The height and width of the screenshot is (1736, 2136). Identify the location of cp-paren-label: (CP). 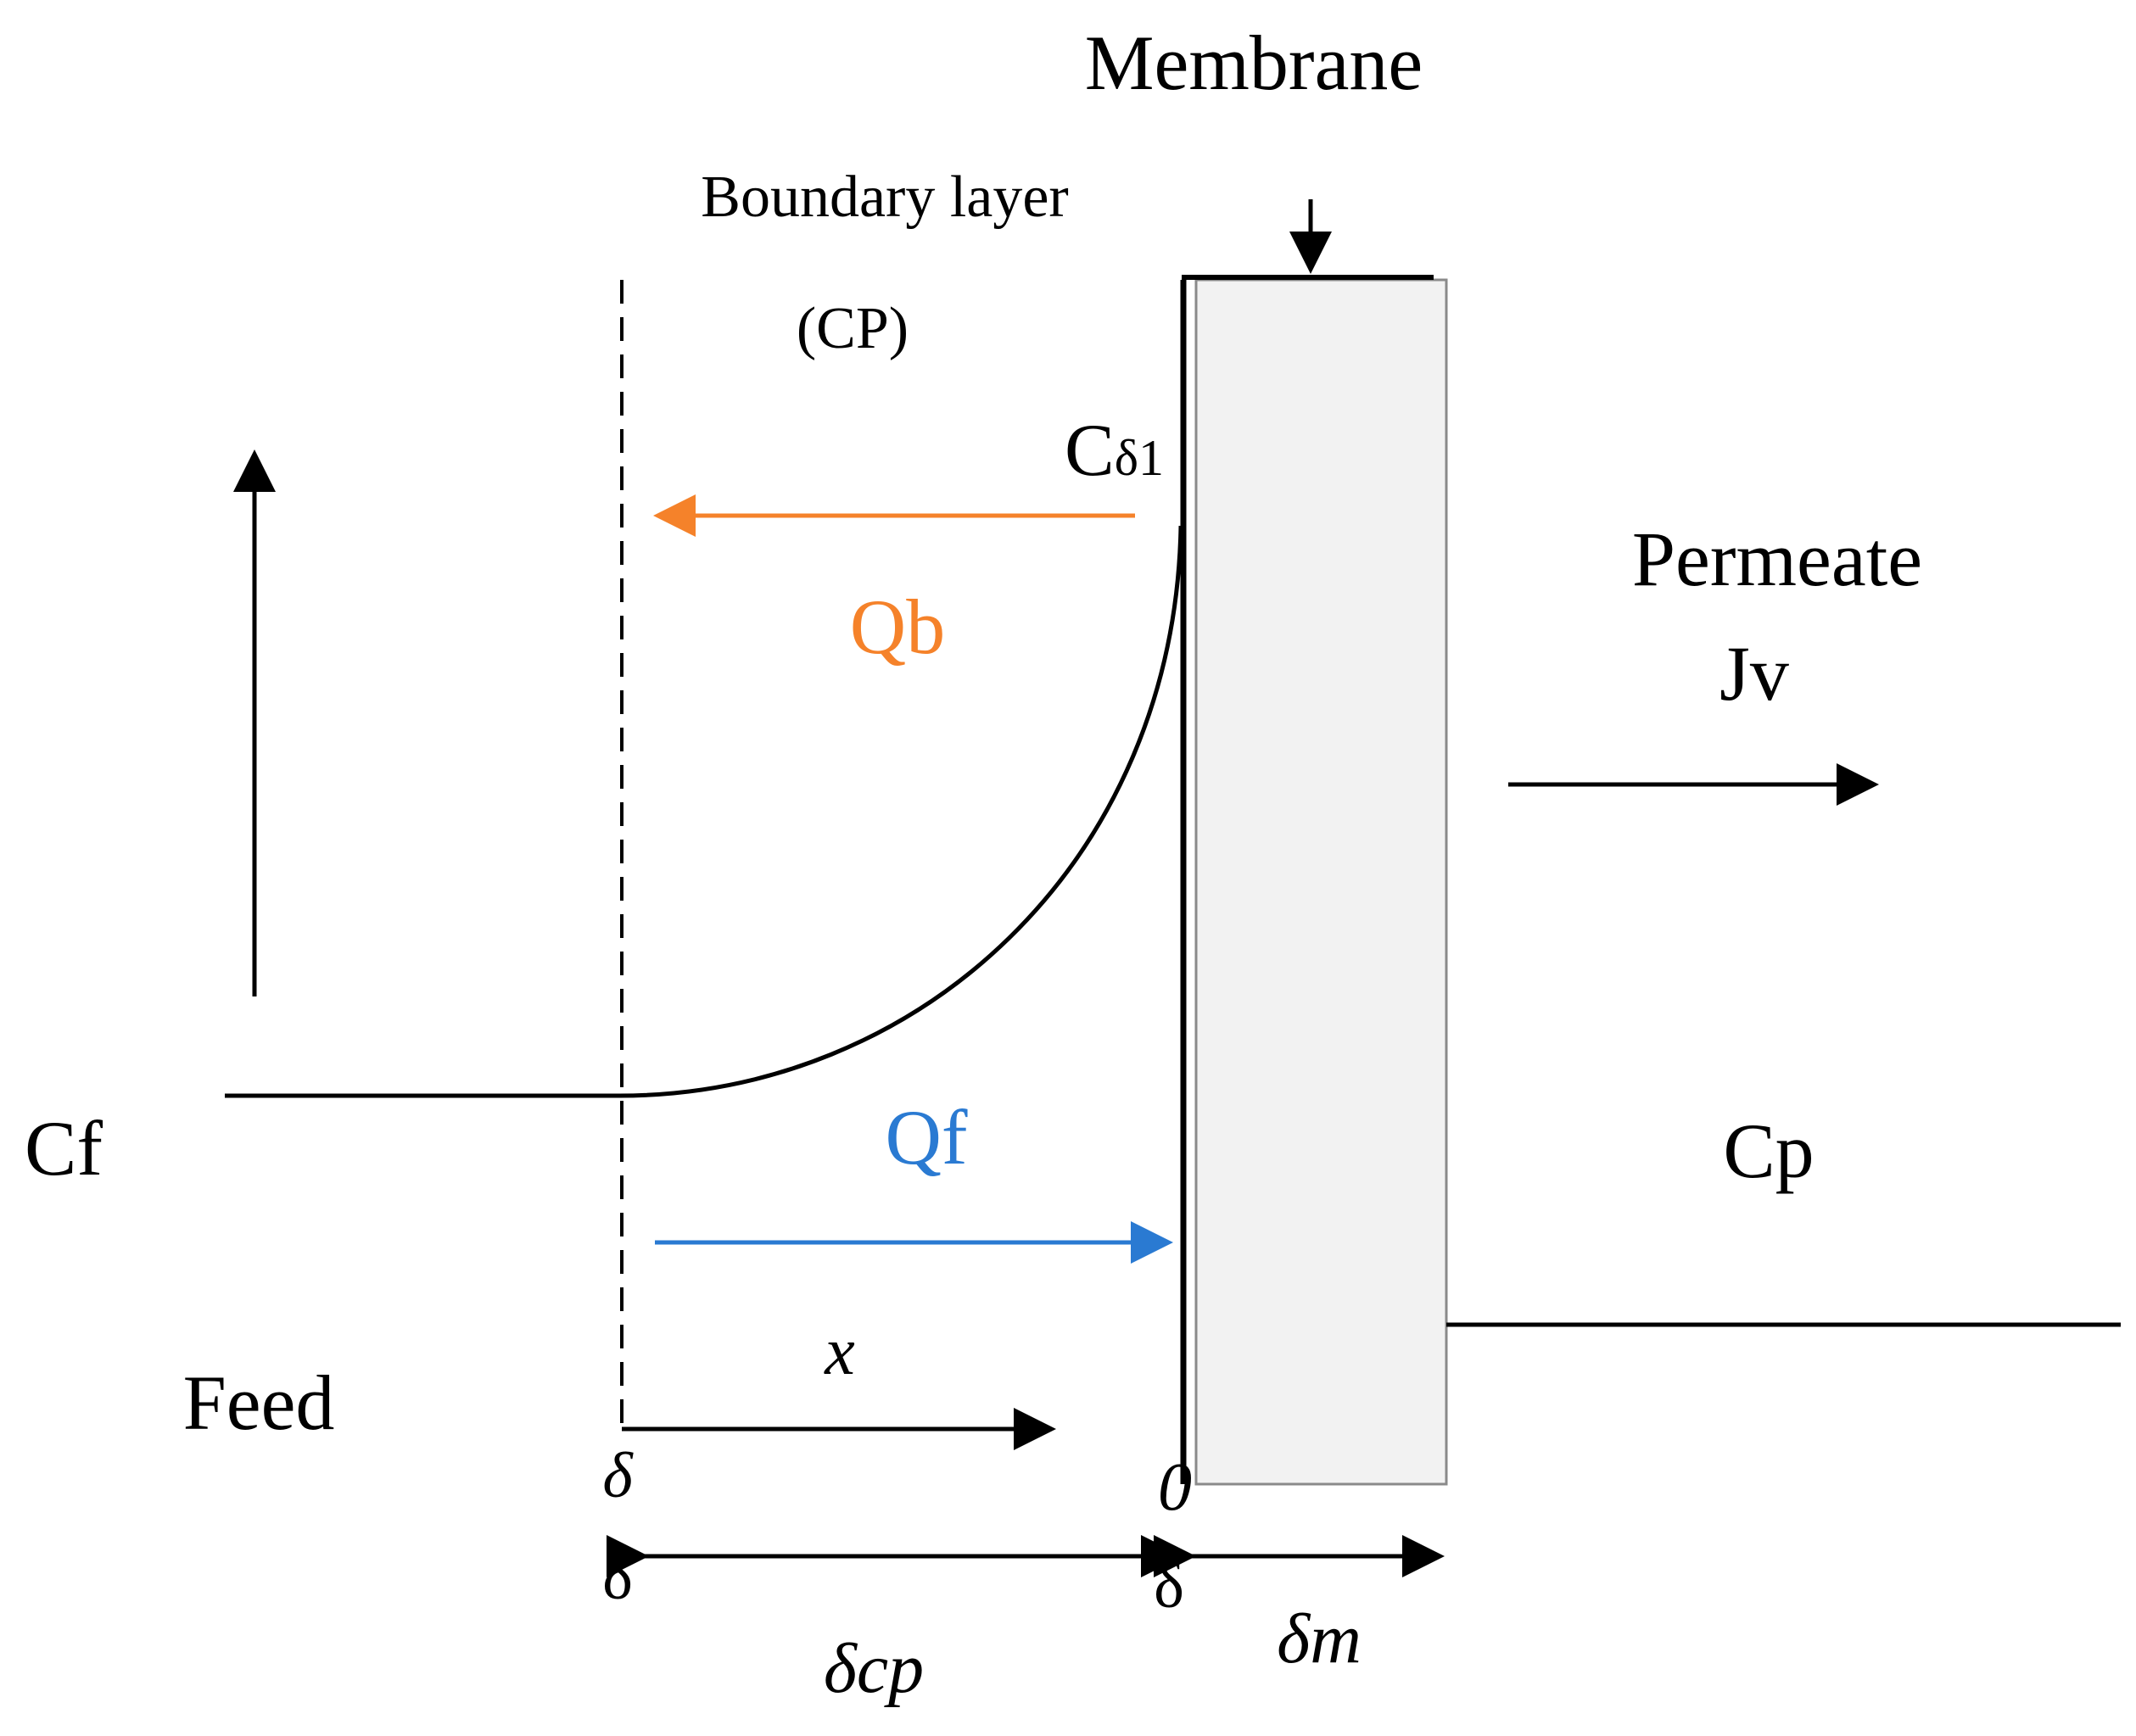
(853, 328).